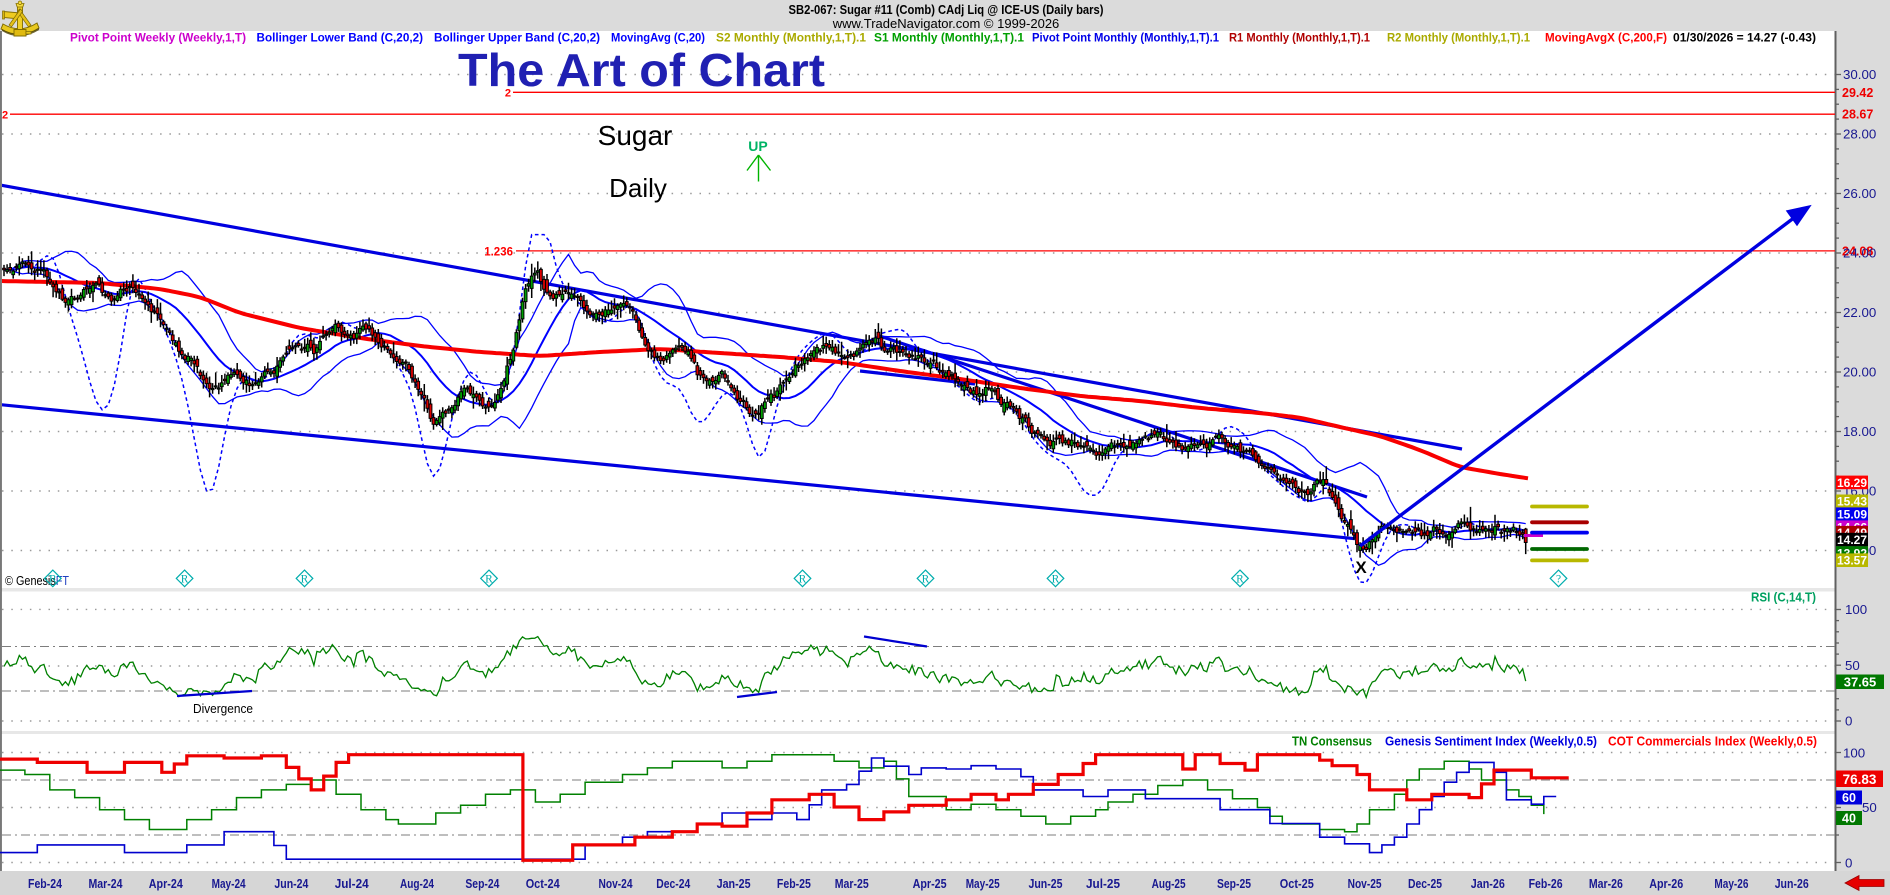  I want to click on svg-text: Jun-24, so click(291, 883).